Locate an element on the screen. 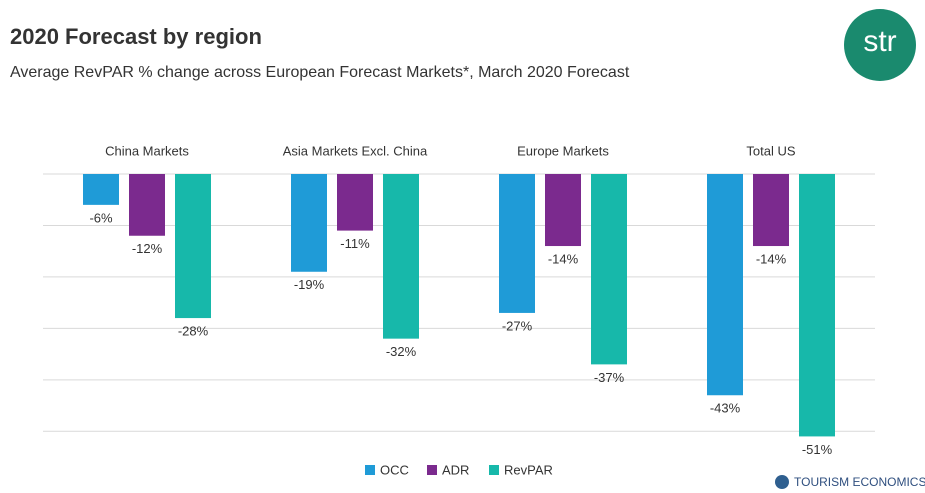 This screenshot has width=925, height=493. footer-text: TOURISM ECONOMICS is located at coordinates (859, 482).